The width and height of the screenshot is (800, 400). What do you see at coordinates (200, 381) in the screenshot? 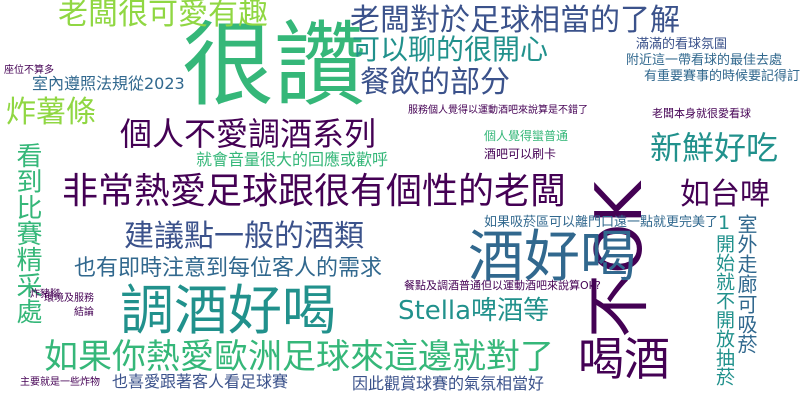
I see `word-xiai-kan: 也喜愛跟著客人看足球賽` at bounding box center [200, 381].